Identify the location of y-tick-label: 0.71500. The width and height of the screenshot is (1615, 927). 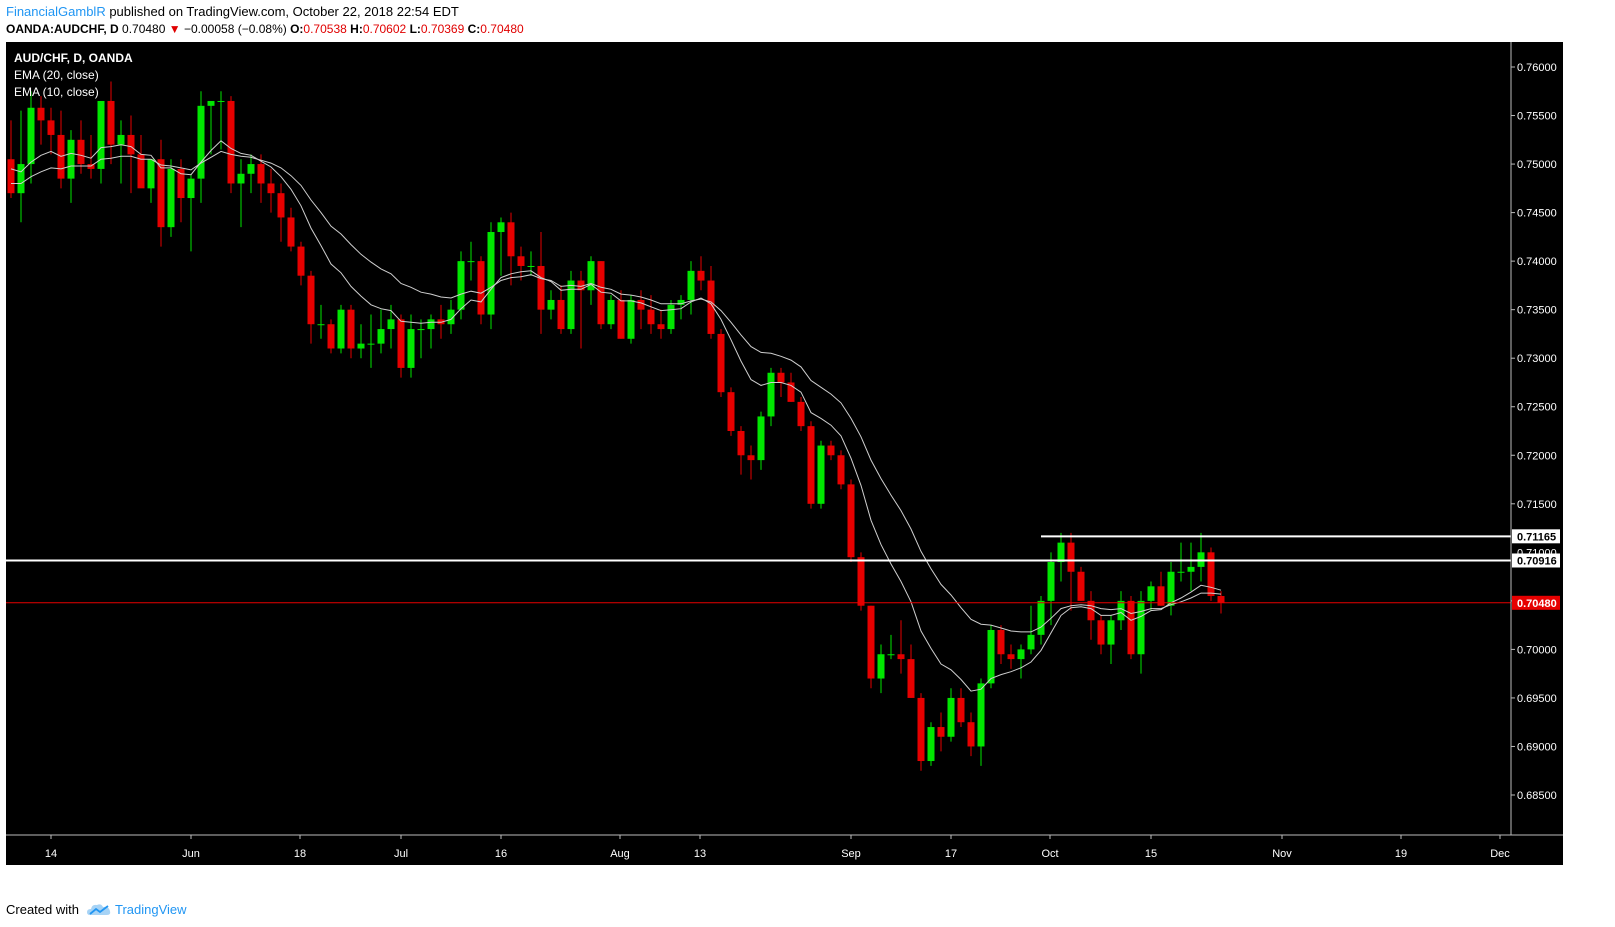
(1537, 505).